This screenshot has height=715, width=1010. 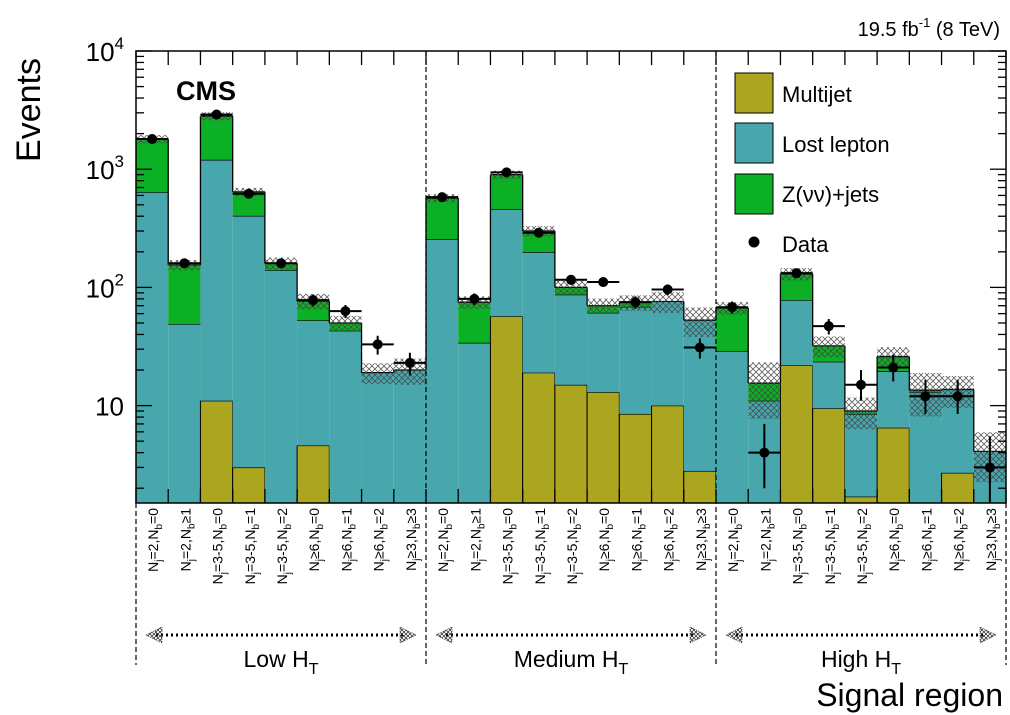 What do you see at coordinates (413, 539) in the screenshot?
I see `category-label: Nj≥3,Nb≥3` at bounding box center [413, 539].